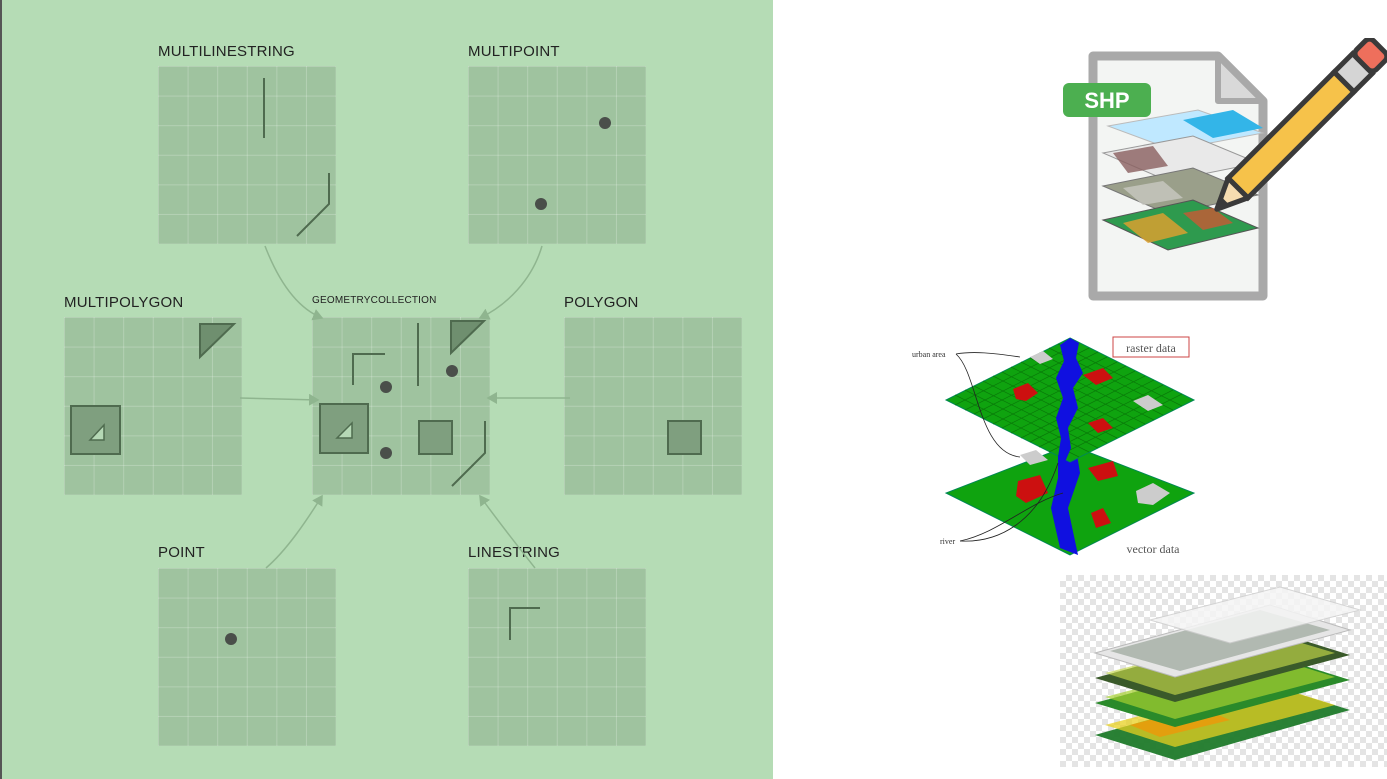 The height and width of the screenshot is (779, 1387). Describe the element at coordinates (181, 552) in the screenshot. I see `point-title: POINT` at that location.